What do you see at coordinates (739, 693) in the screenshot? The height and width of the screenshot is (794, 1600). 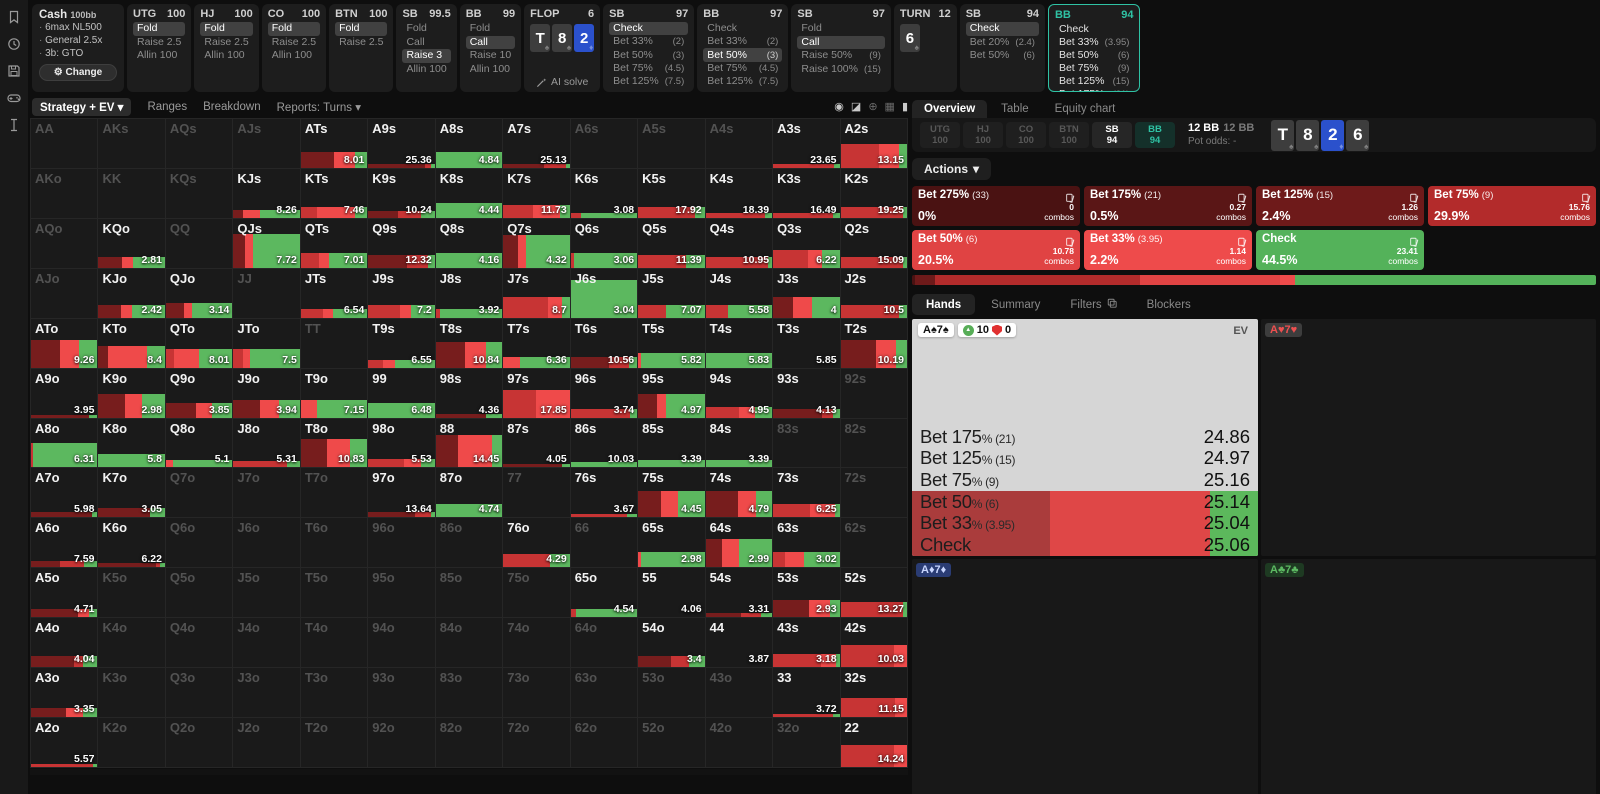 I see `matrix-cell-43o: 43o` at bounding box center [739, 693].